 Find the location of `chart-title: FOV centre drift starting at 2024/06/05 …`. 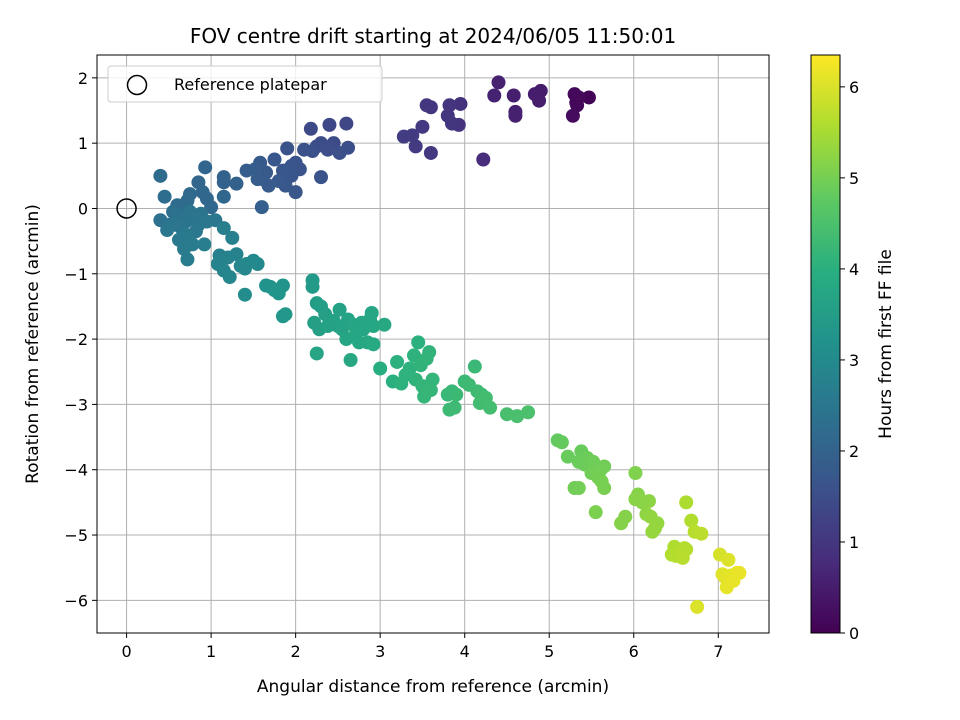

chart-title: FOV centre drift starting at 2024/06/05 … is located at coordinates (433, 36).